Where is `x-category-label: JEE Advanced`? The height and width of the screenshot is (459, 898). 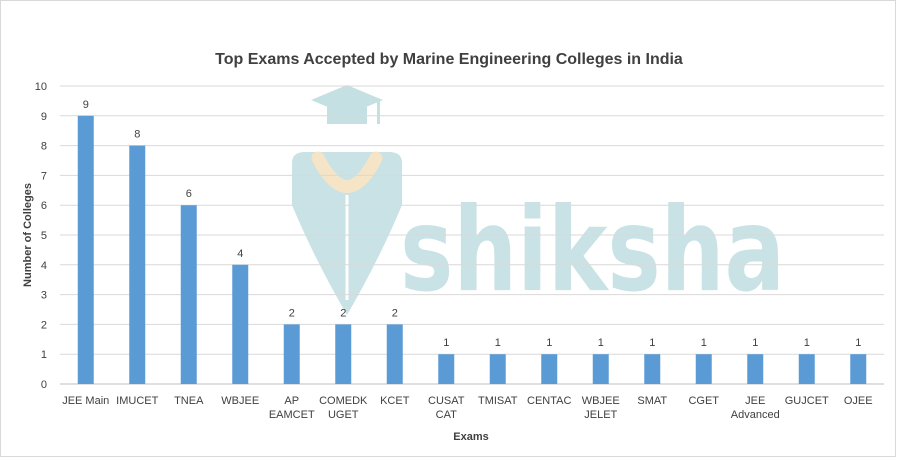 x-category-label: JEE Advanced is located at coordinates (755, 408).